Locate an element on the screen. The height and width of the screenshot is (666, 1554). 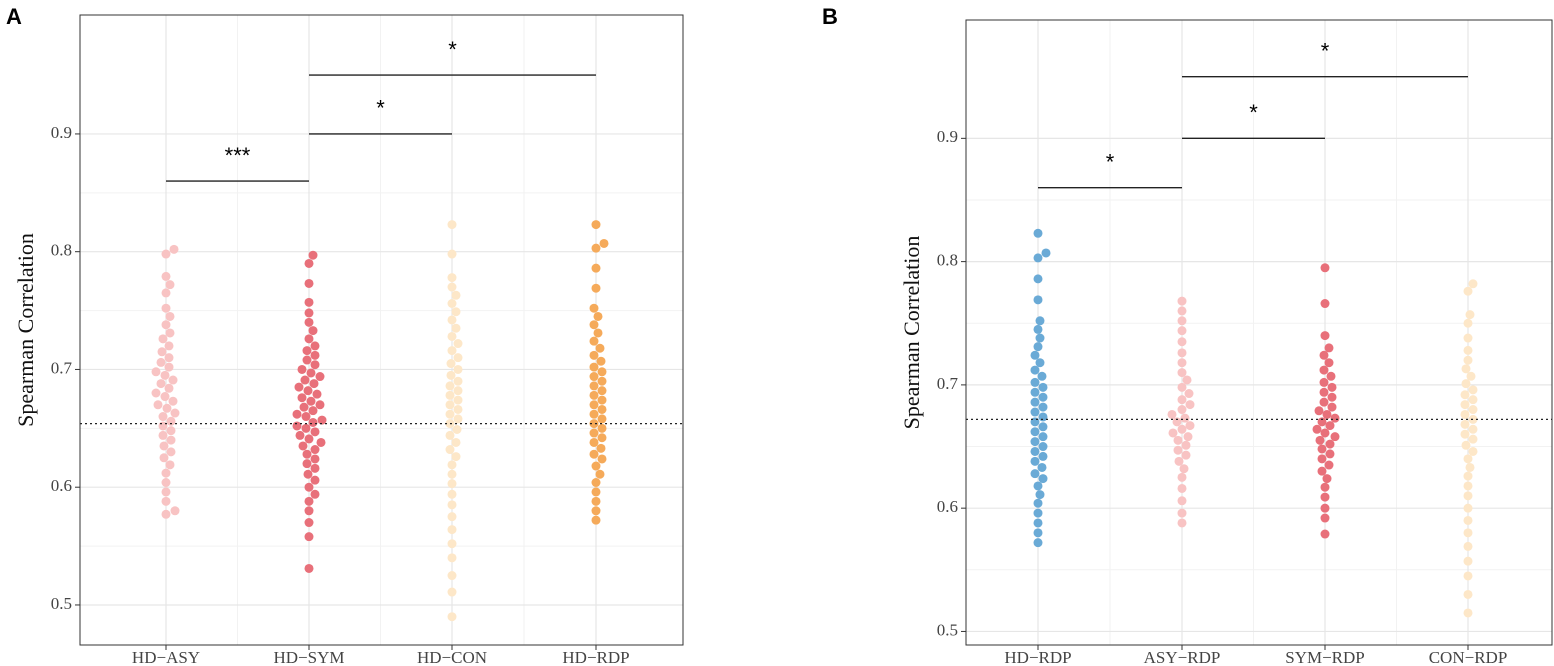
significance-label: * is located at coordinates (1110, 161).